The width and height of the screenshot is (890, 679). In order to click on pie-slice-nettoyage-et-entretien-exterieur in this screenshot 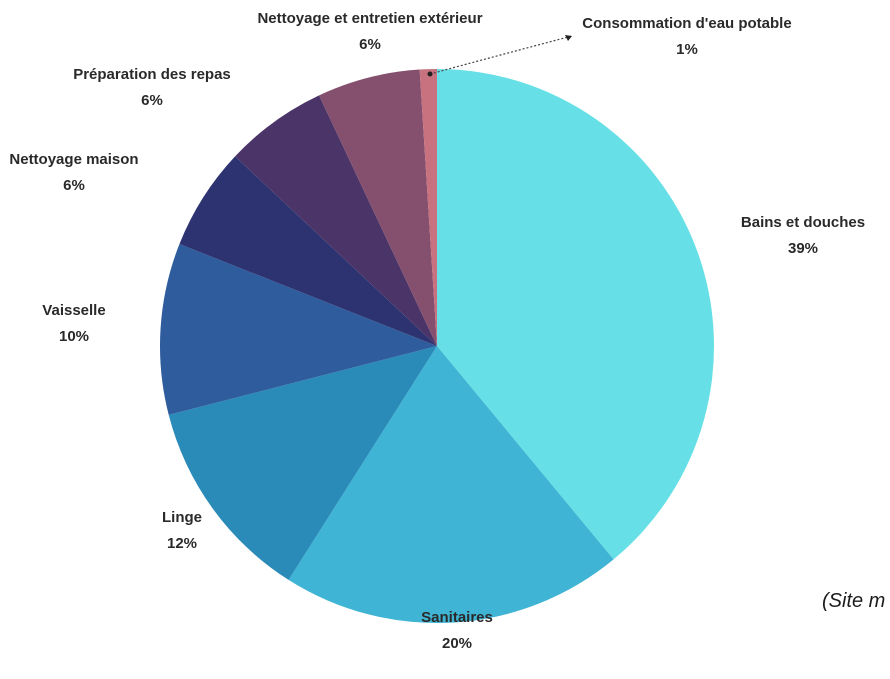, I will do `click(378, 208)`.